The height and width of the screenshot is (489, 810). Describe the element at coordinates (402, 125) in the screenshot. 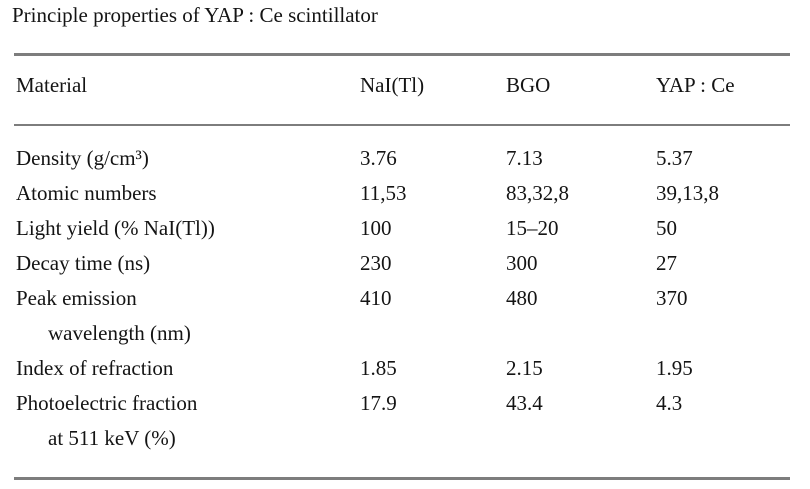

I see `header-rule` at that location.